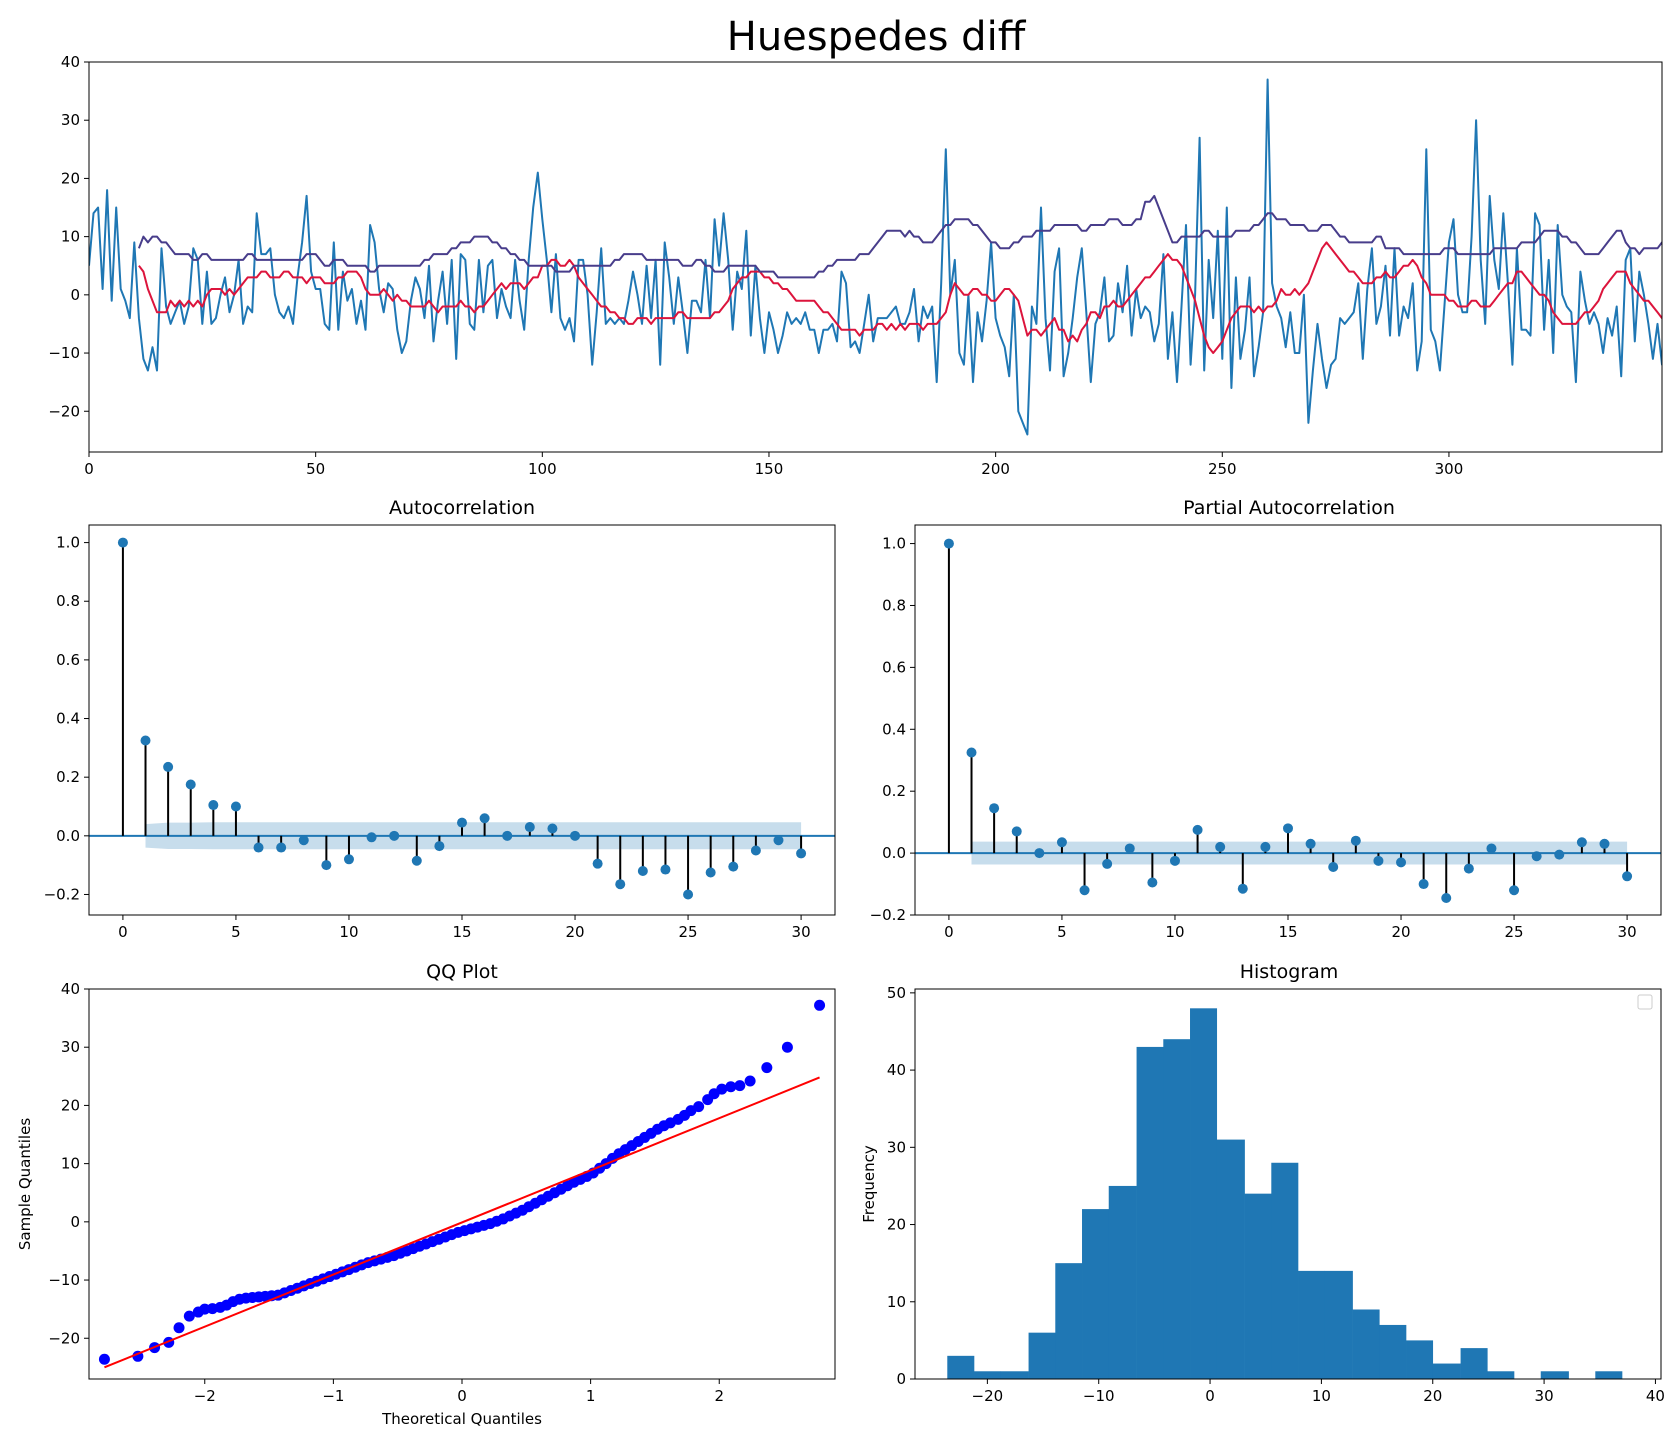  I want to click on ts-ytick-label: 10, so click(70, 237).